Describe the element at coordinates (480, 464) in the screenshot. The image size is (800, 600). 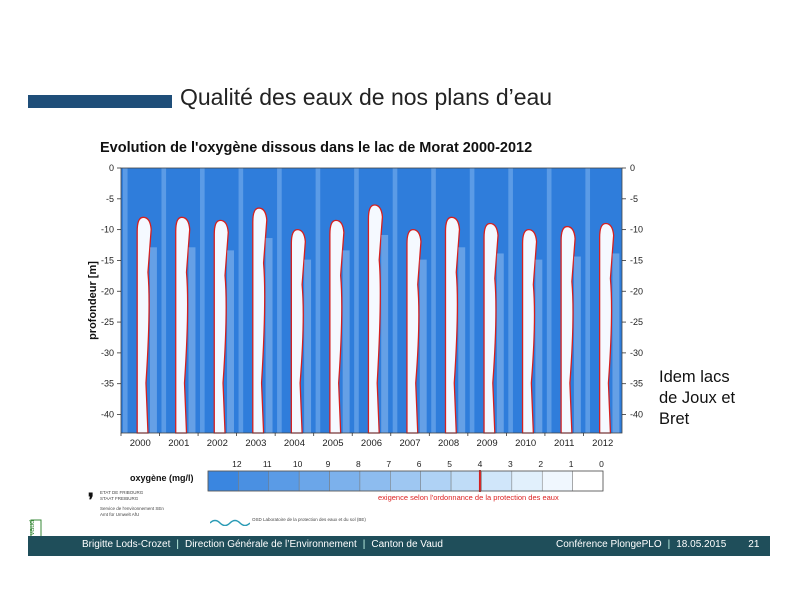
I see `colorbar-tick-label: 4` at that location.